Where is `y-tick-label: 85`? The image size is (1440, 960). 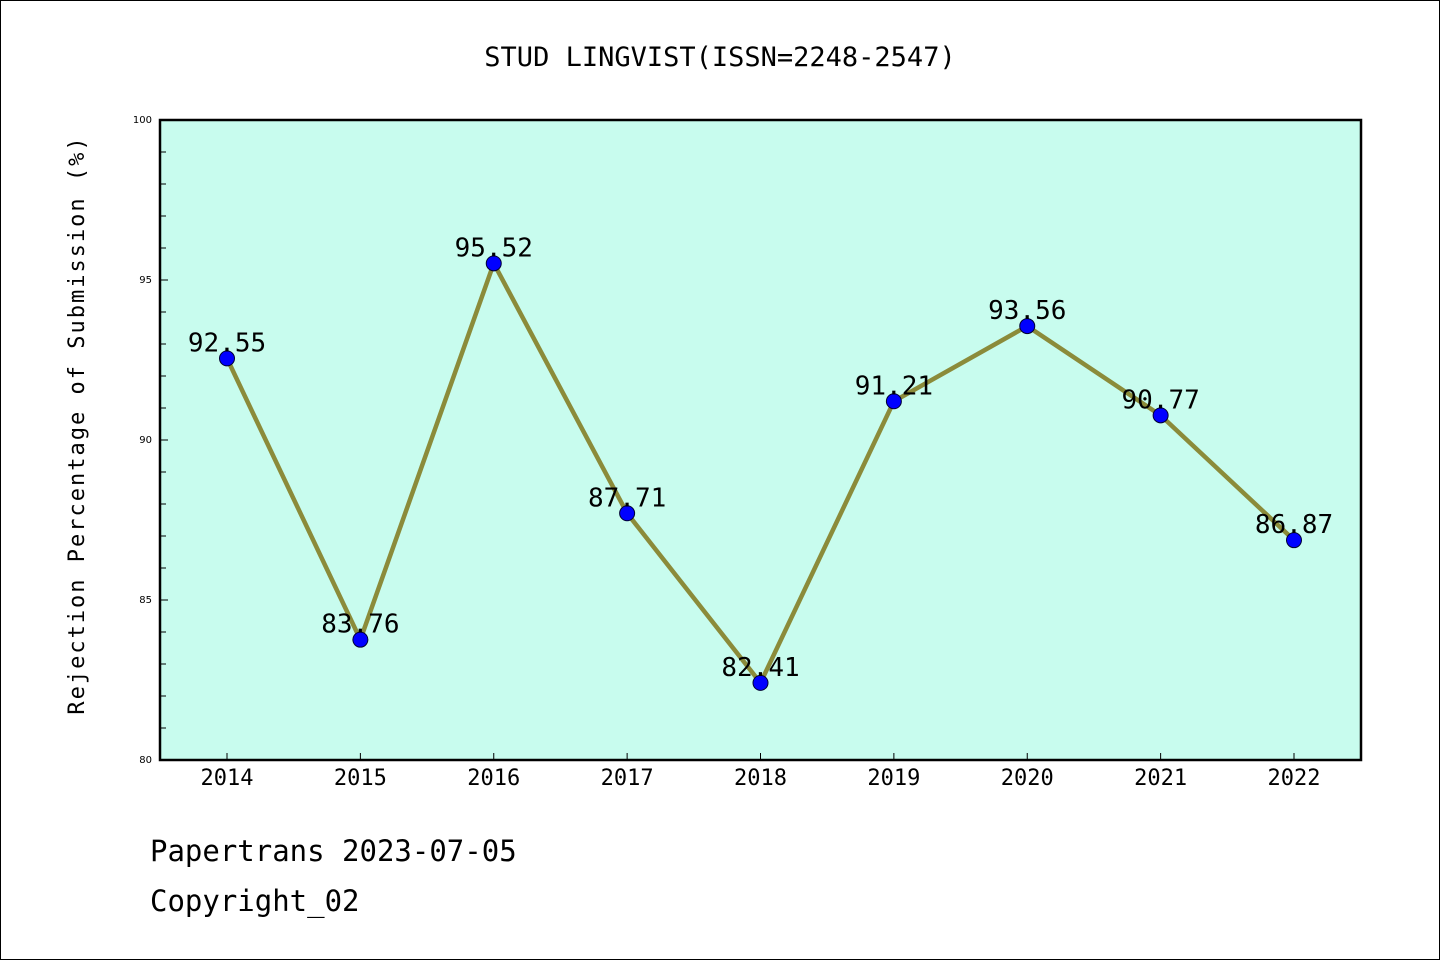
y-tick-label: 85 is located at coordinates (145, 600).